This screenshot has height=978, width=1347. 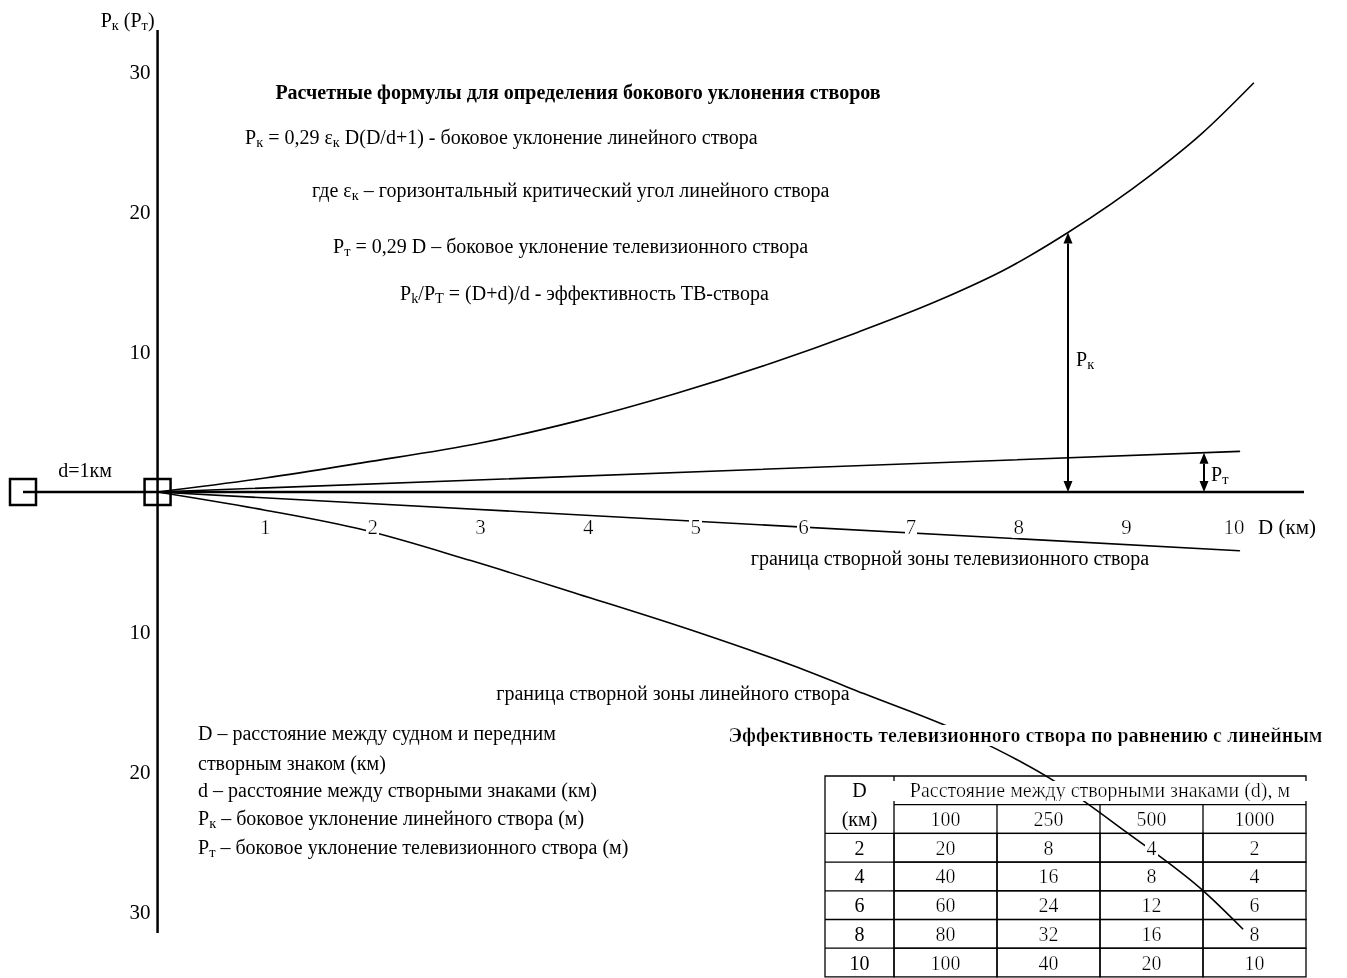 What do you see at coordinates (945, 933) in the screenshot?
I see `data-label: 80` at bounding box center [945, 933].